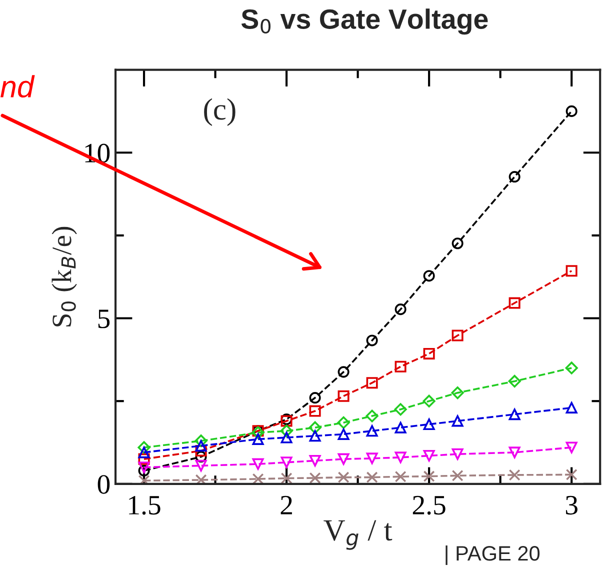 This screenshot has height=572, width=608. What do you see at coordinates (104, 319) in the screenshot?
I see `y-tick-label: 5` at bounding box center [104, 319].